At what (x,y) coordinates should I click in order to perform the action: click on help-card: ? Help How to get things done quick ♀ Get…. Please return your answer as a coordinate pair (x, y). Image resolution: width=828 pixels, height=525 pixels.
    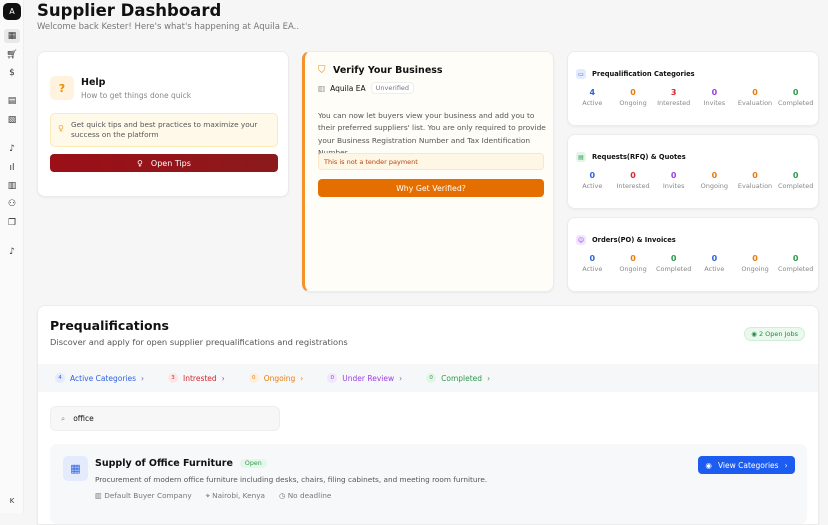
    Looking at the image, I should click on (163, 124).